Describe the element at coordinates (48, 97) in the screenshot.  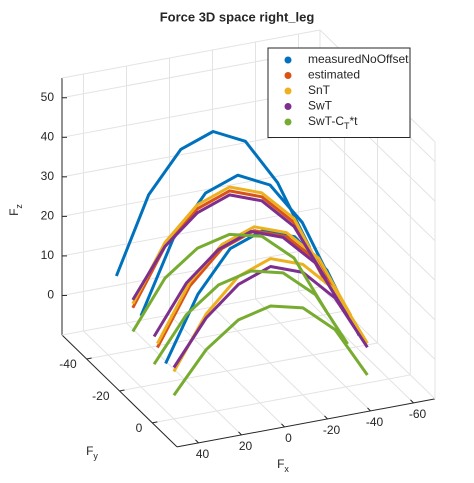
I see `z-tick-label: 50` at that location.